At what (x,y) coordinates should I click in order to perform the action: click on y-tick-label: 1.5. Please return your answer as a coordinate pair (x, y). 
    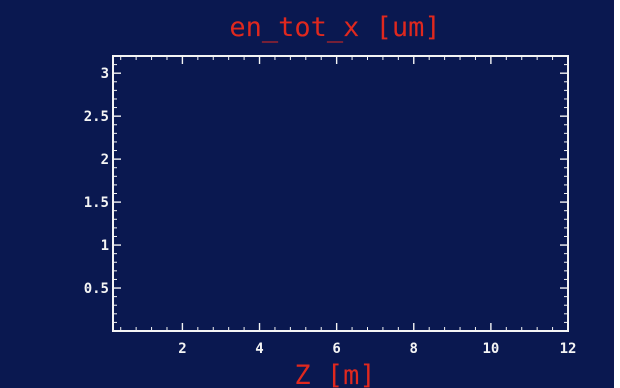
    Looking at the image, I should click on (96, 203).